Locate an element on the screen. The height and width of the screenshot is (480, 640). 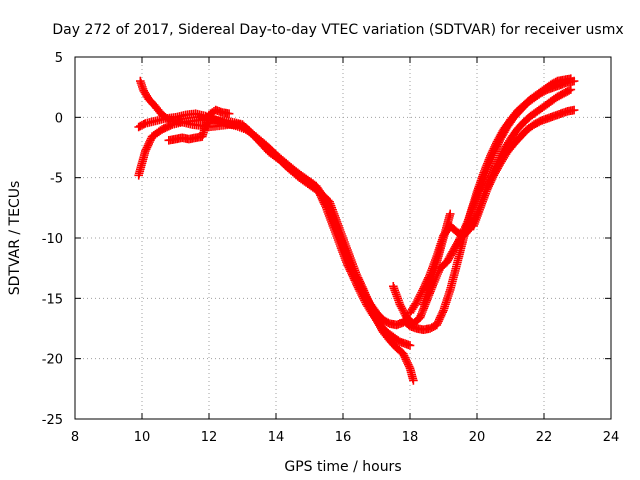
x-tick-labels: 8 10 12 14 16 18 20 22 24 is located at coordinates (345, 437).